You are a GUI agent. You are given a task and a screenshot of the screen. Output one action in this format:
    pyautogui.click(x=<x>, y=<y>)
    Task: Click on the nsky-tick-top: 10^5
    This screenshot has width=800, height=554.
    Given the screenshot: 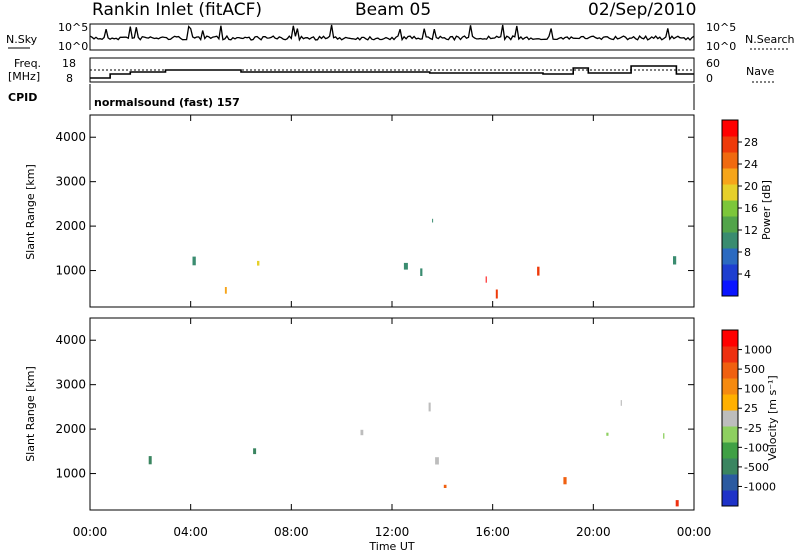 What is the action you would take?
    pyautogui.click(x=73, y=27)
    